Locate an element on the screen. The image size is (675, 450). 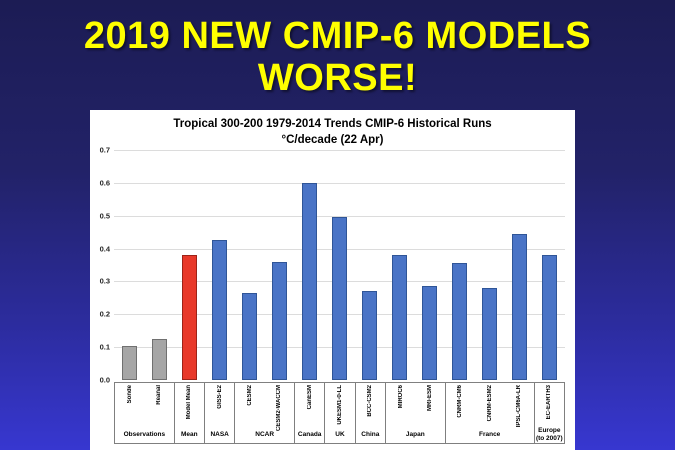
slide-title-line-1: 2019 NEW CMIP-6 MODELS is located at coordinates (337, 36).